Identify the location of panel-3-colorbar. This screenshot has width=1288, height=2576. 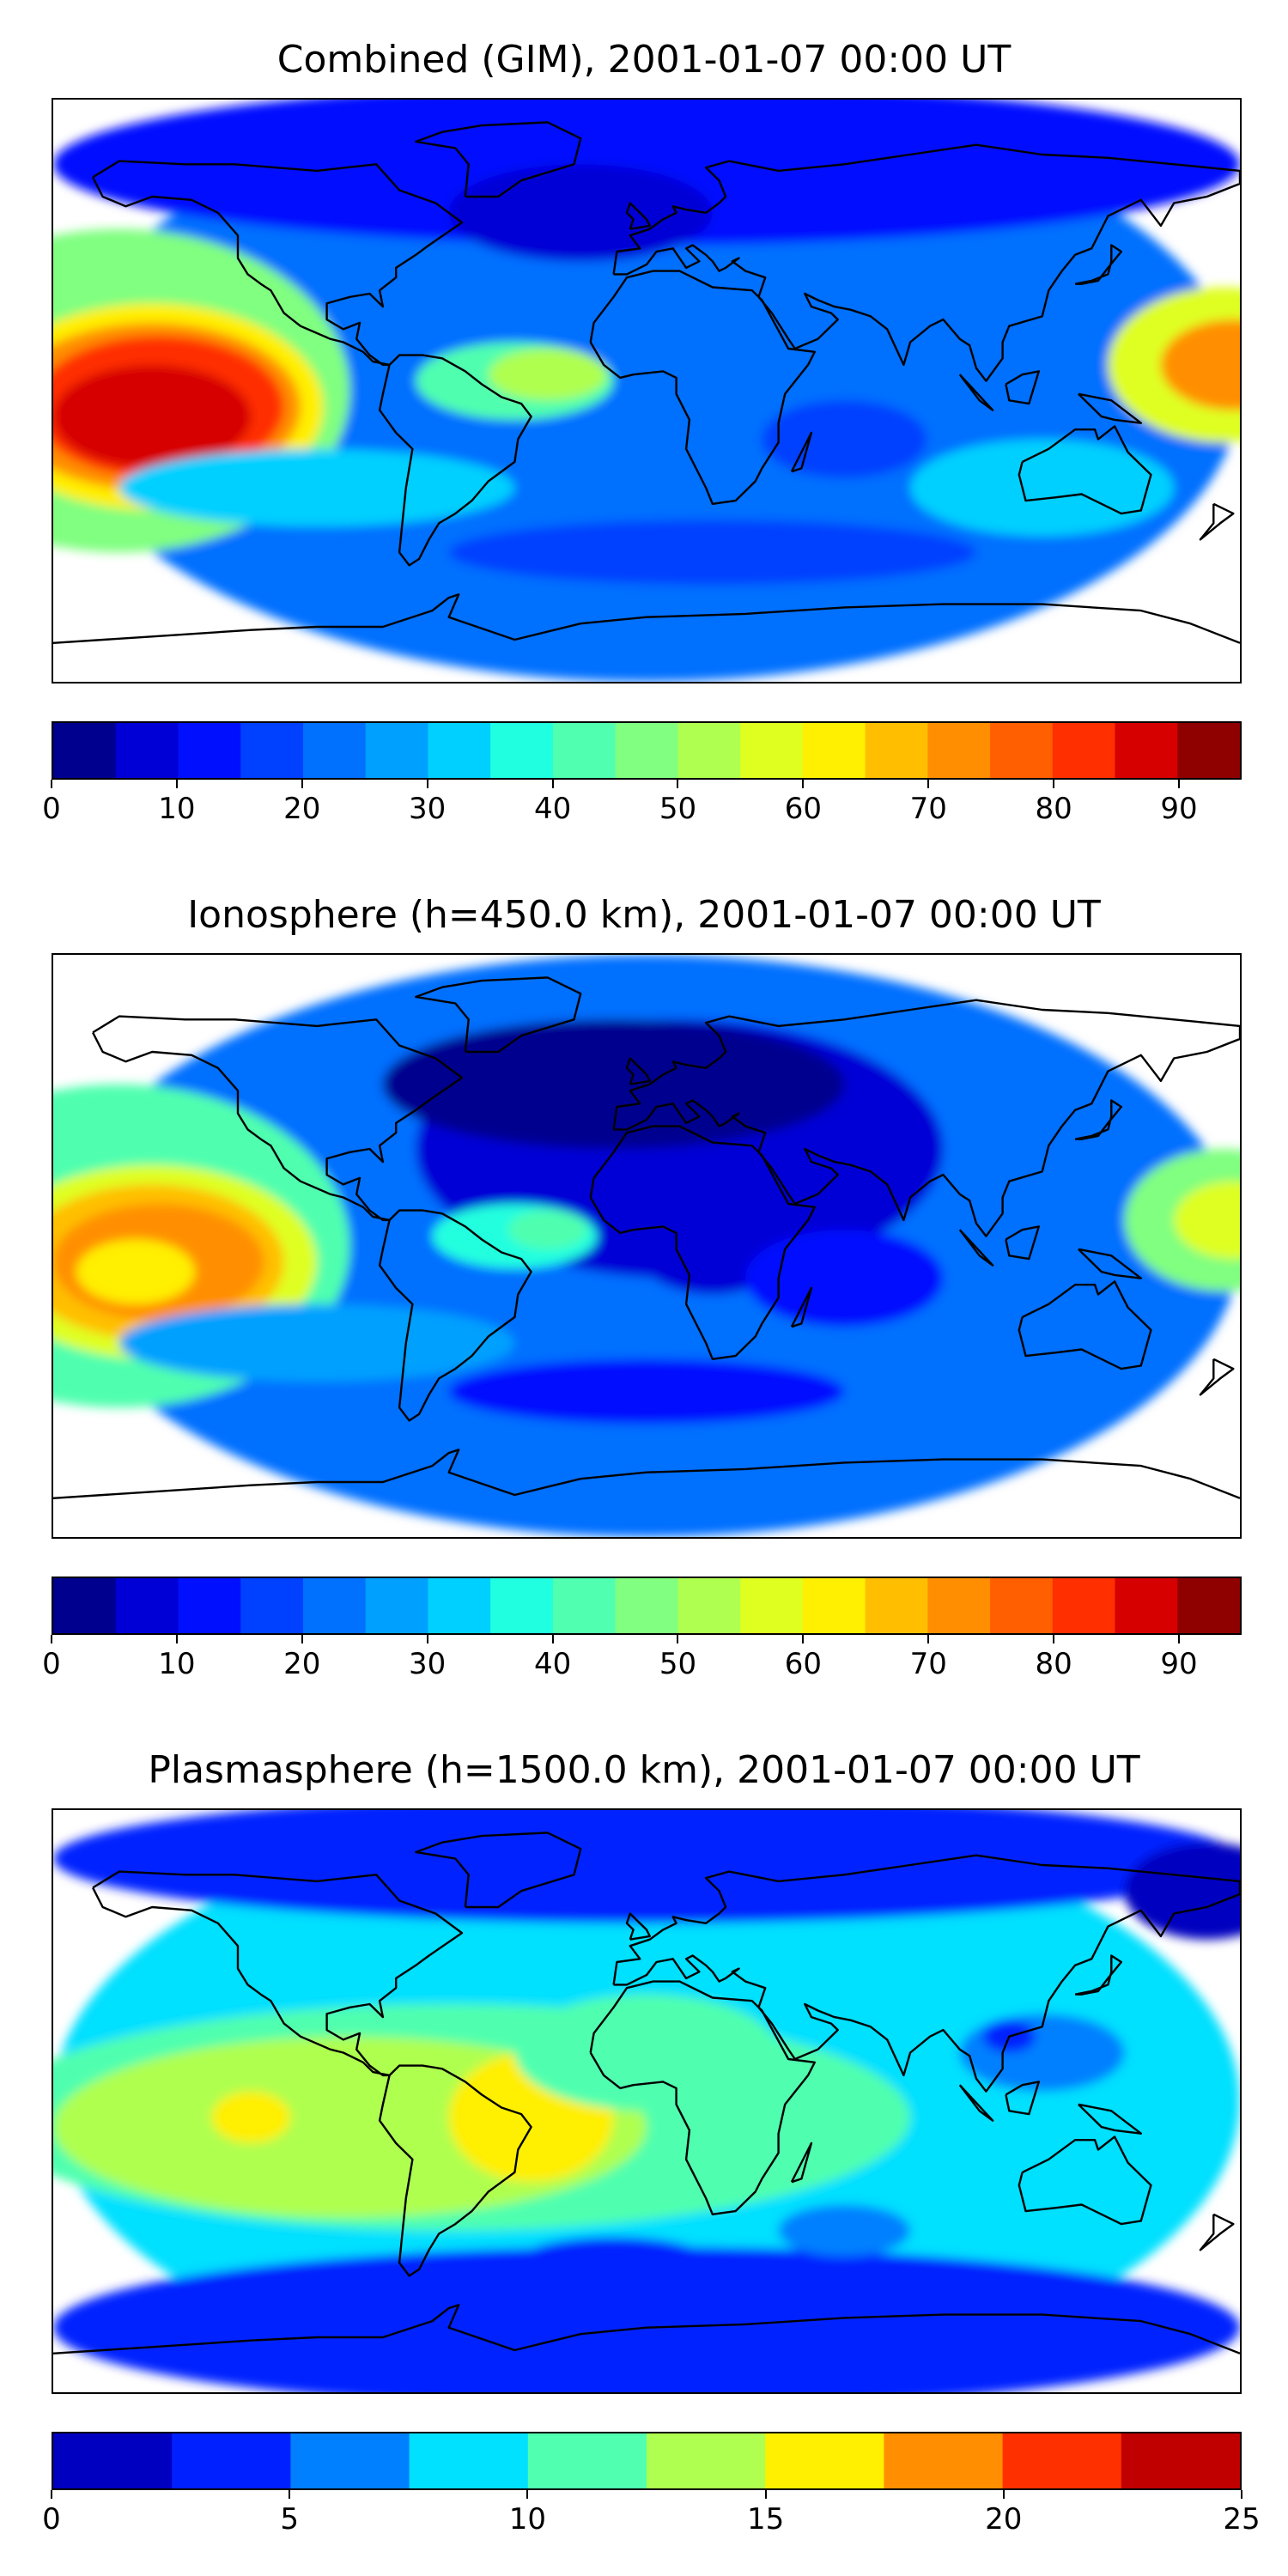
(647, 2461).